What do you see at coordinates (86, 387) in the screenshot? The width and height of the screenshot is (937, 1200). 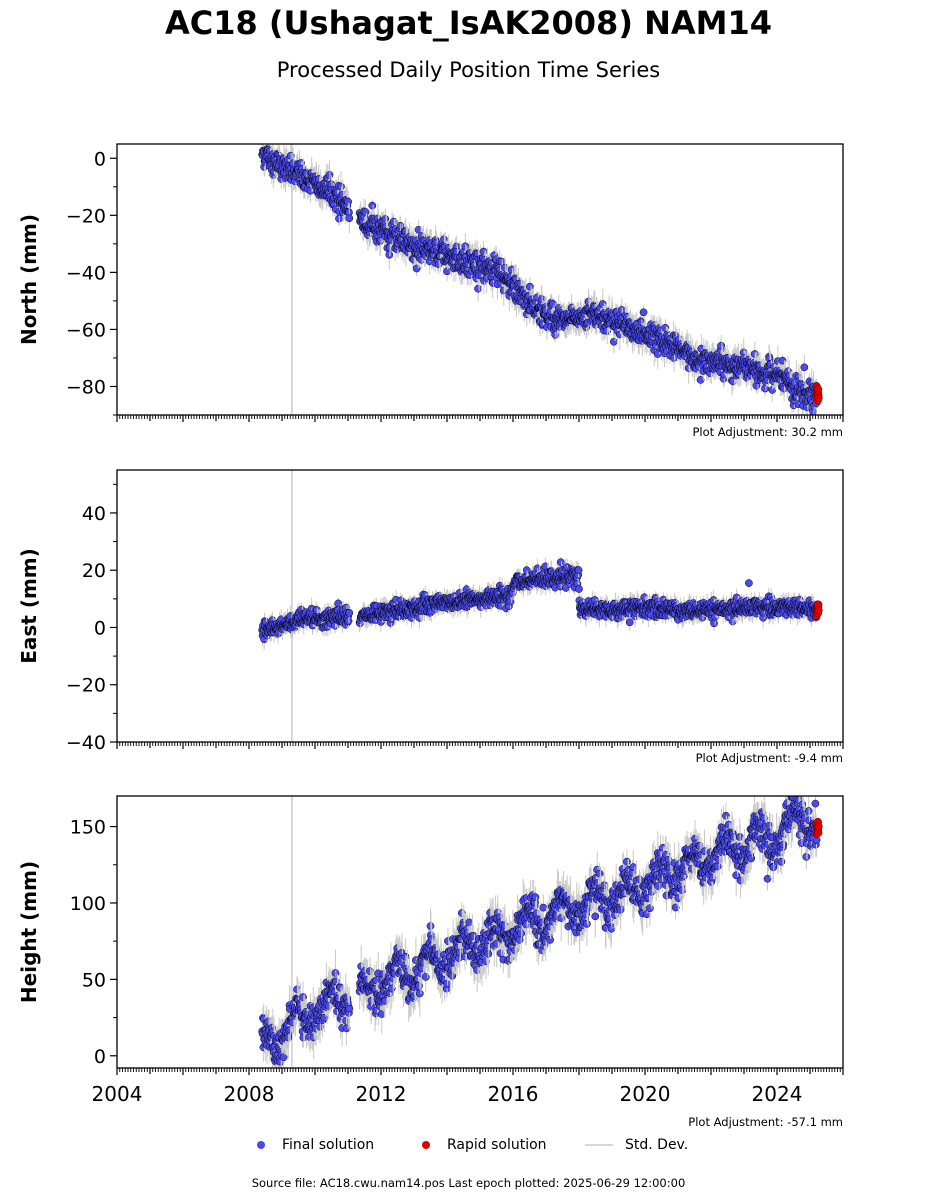 I see `y-tick-label: −80` at bounding box center [86, 387].